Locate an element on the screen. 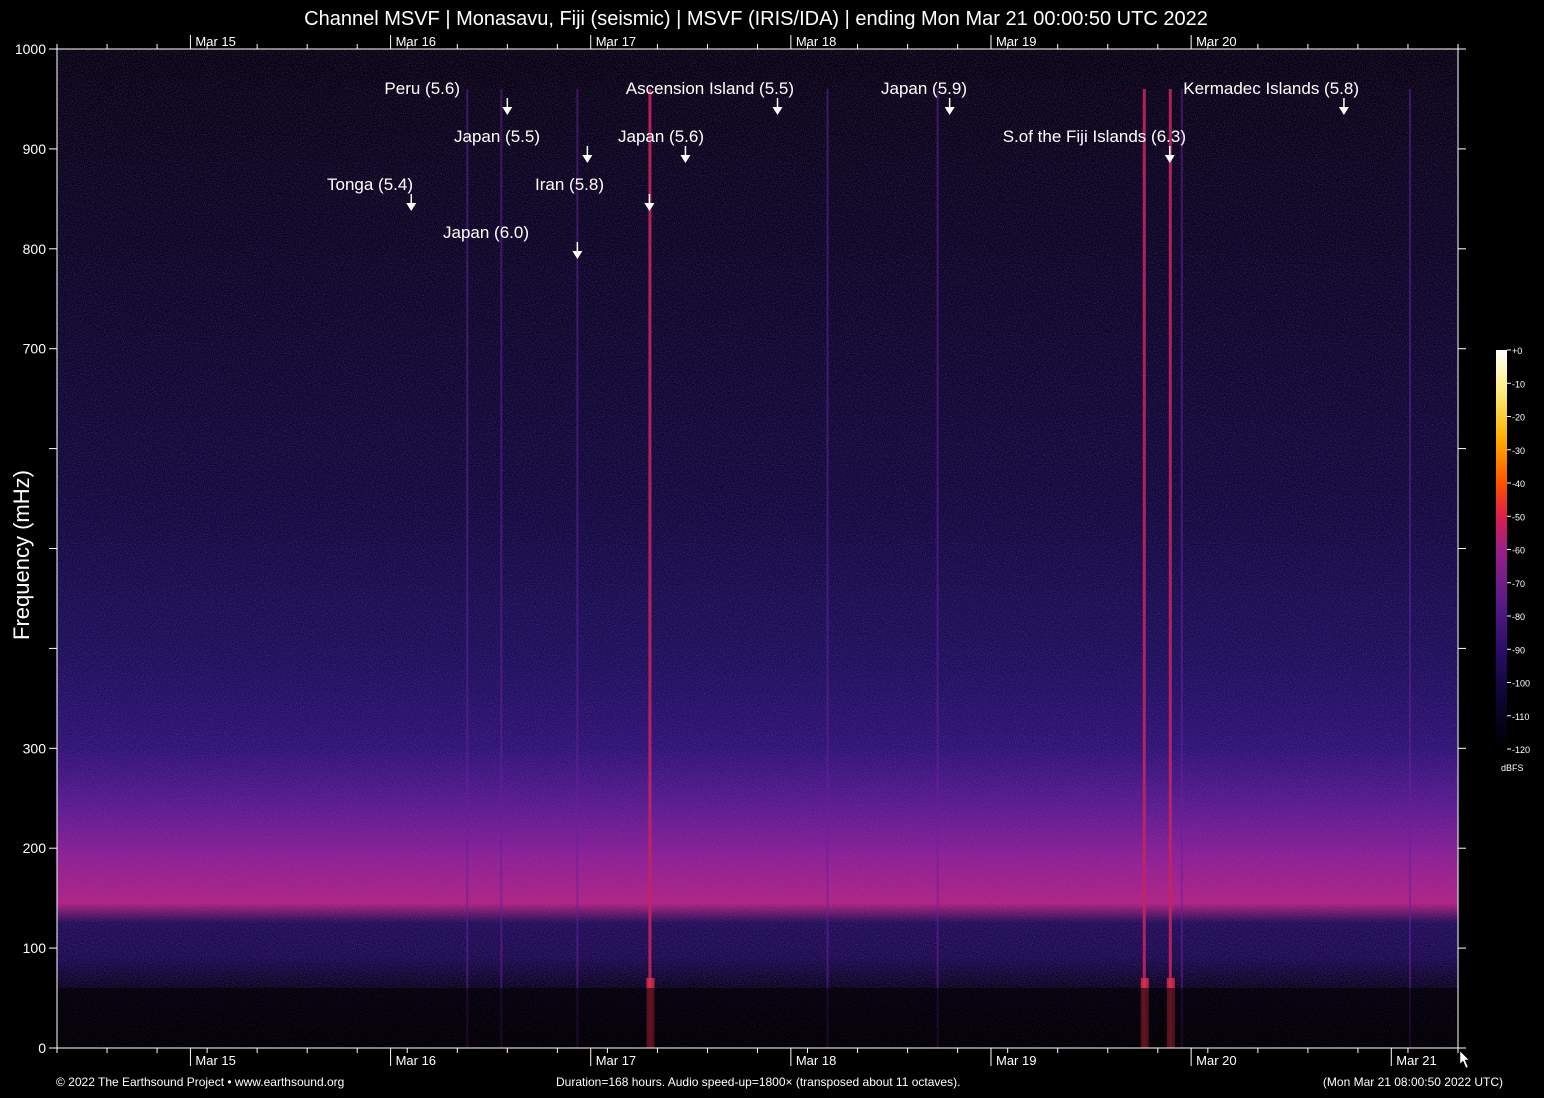 The height and width of the screenshot is (1098, 1544). event-label: Iran (5.8) is located at coordinates (569, 184).